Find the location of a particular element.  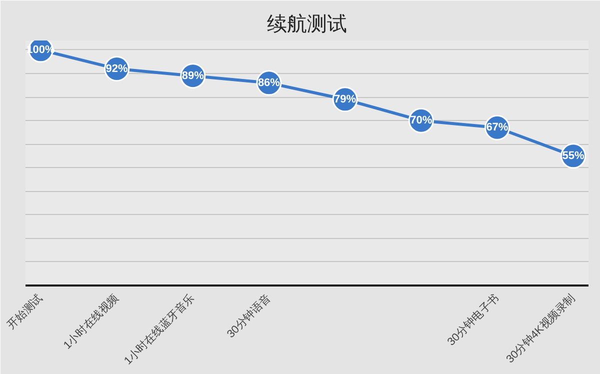

x-tick-label: 30分钟4K视频录制 is located at coordinates (541, 329).